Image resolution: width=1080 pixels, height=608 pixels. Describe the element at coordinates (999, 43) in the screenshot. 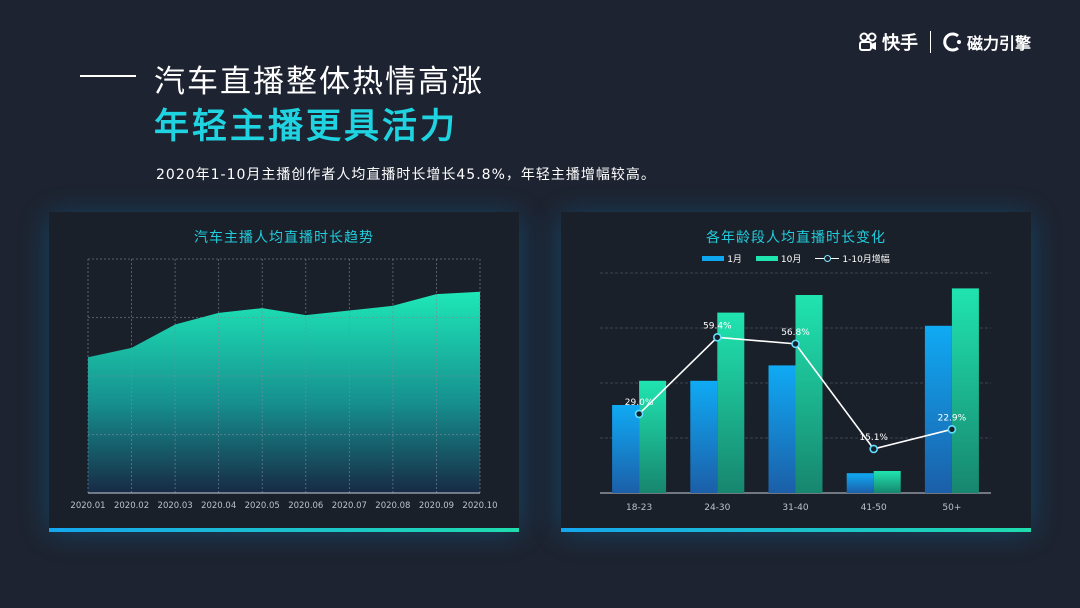

I see `engine-name: 磁力引擎` at that location.